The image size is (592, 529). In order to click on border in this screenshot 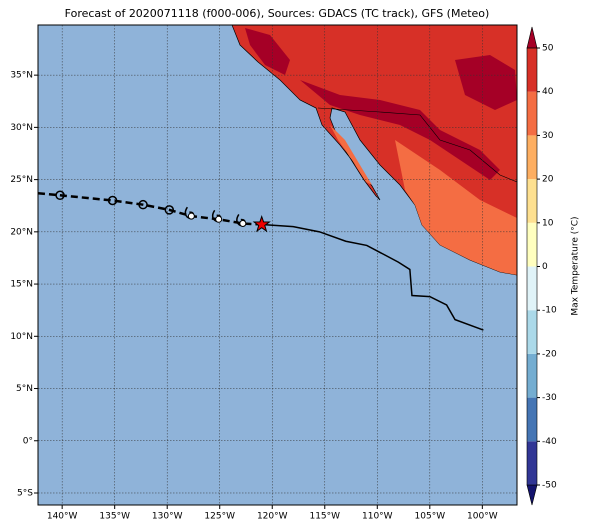, I will do `click(417, 145)`.